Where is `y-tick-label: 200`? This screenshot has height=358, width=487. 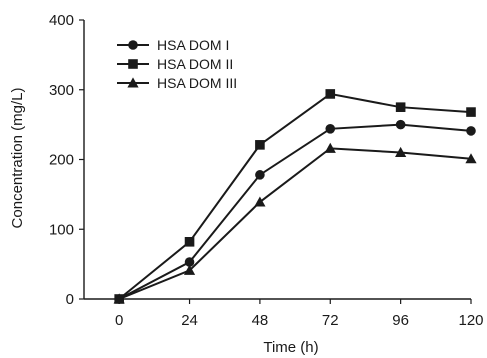
y-tick-label: 200 is located at coordinates (61, 160).